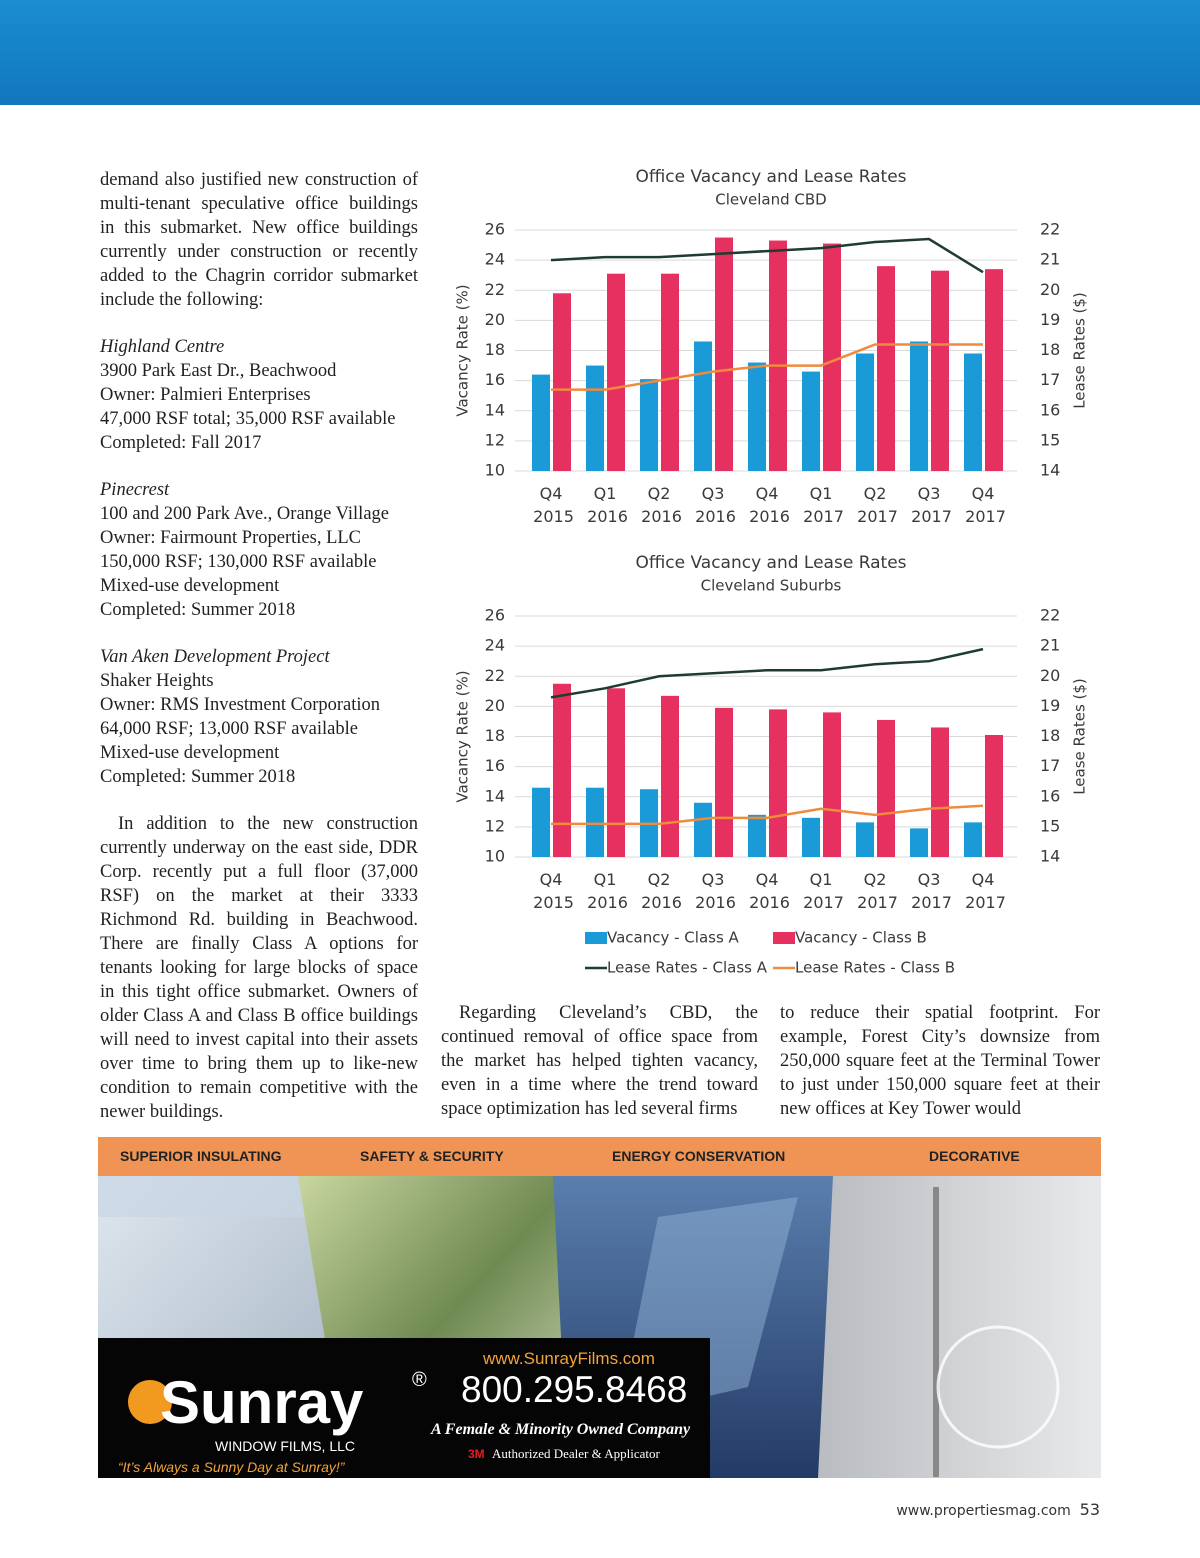 This screenshot has height=1558, width=1200. Describe the element at coordinates (205, 395) in the screenshot. I see `project-line: Owner: Palmieri Enterprises` at that location.